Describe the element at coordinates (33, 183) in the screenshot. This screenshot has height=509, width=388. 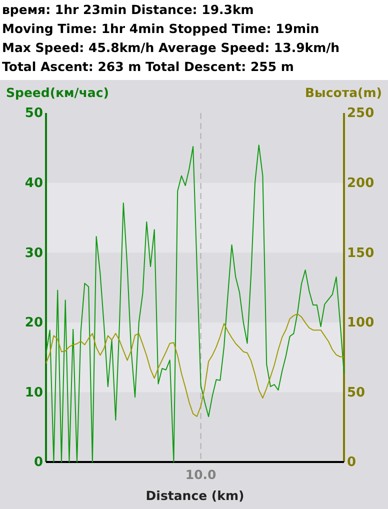
I see `y-tick-label: 40` at that location.